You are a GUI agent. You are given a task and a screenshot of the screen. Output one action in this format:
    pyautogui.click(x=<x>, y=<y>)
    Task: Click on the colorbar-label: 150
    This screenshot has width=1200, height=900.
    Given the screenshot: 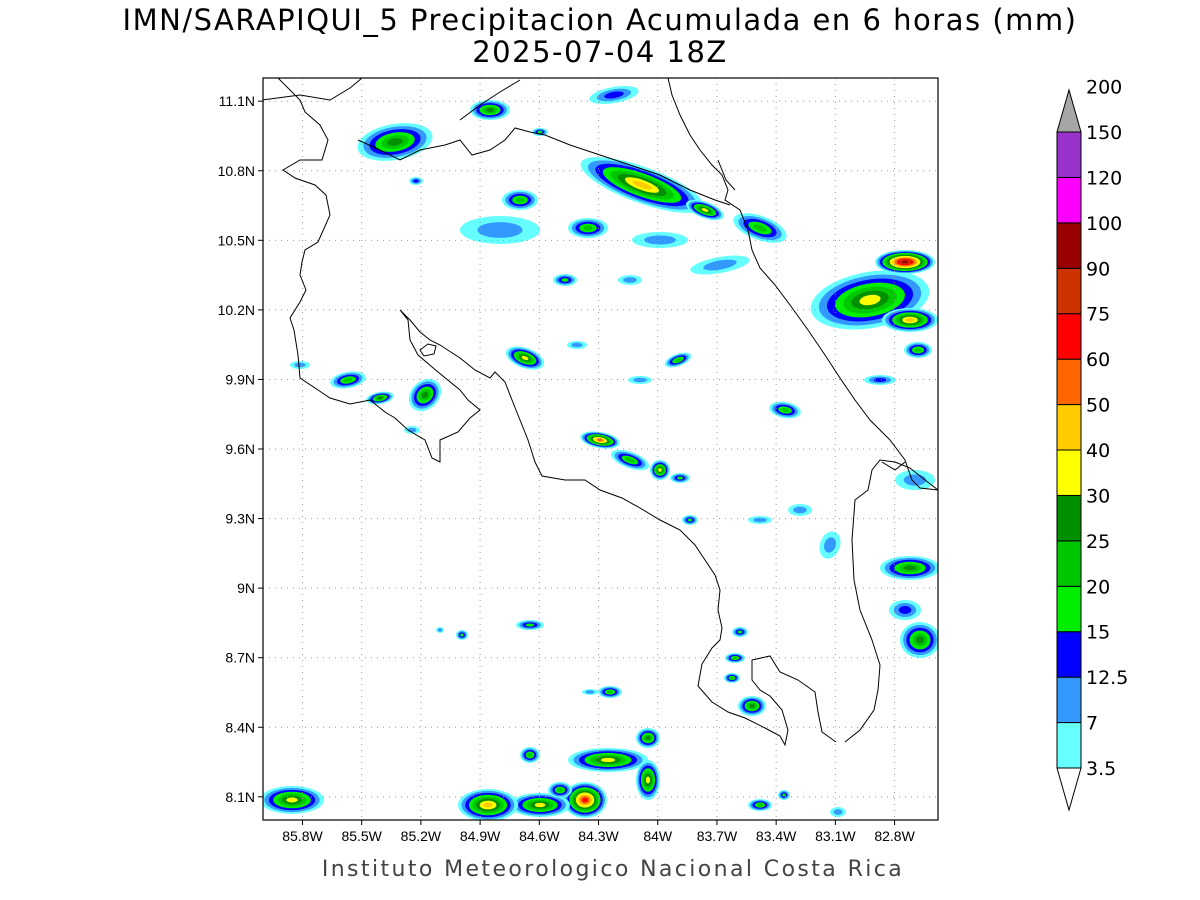 What is the action you would take?
    pyautogui.click(x=1104, y=133)
    